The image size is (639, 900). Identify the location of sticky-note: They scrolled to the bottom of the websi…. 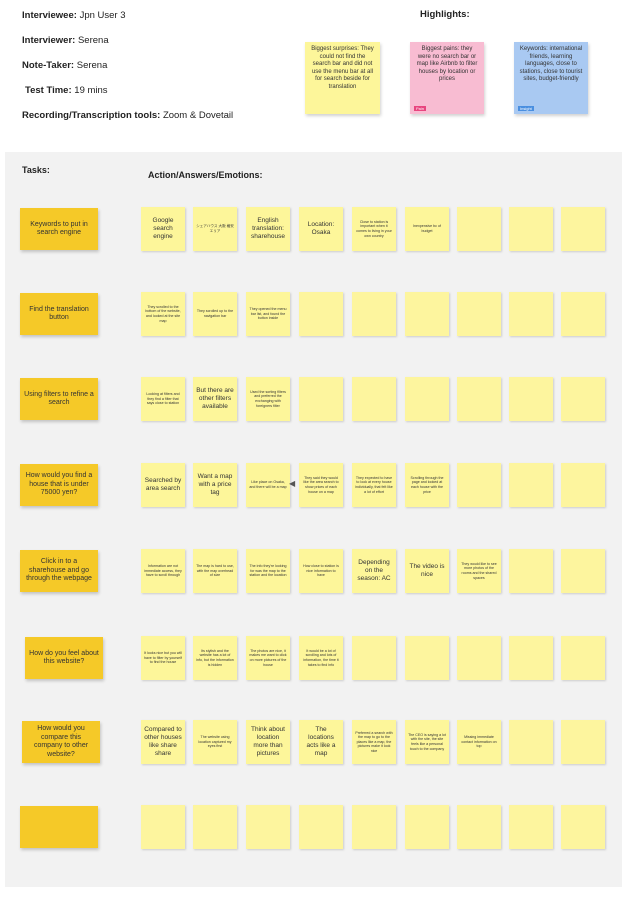
(163, 314).